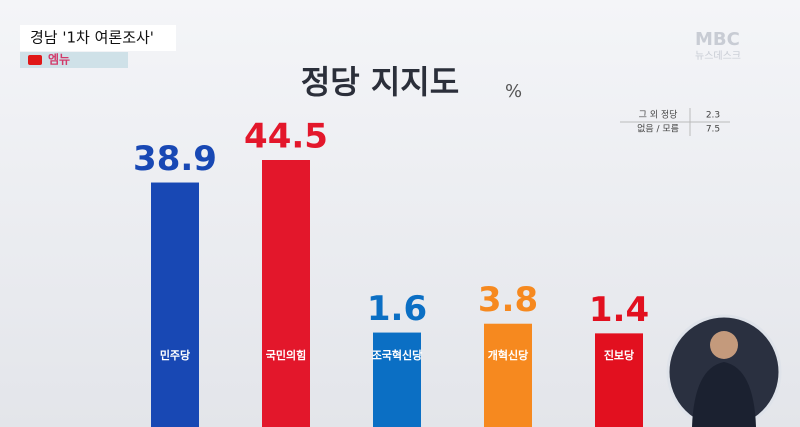 The image size is (800, 427). I want to click on value-label: 1.6, so click(397, 309).